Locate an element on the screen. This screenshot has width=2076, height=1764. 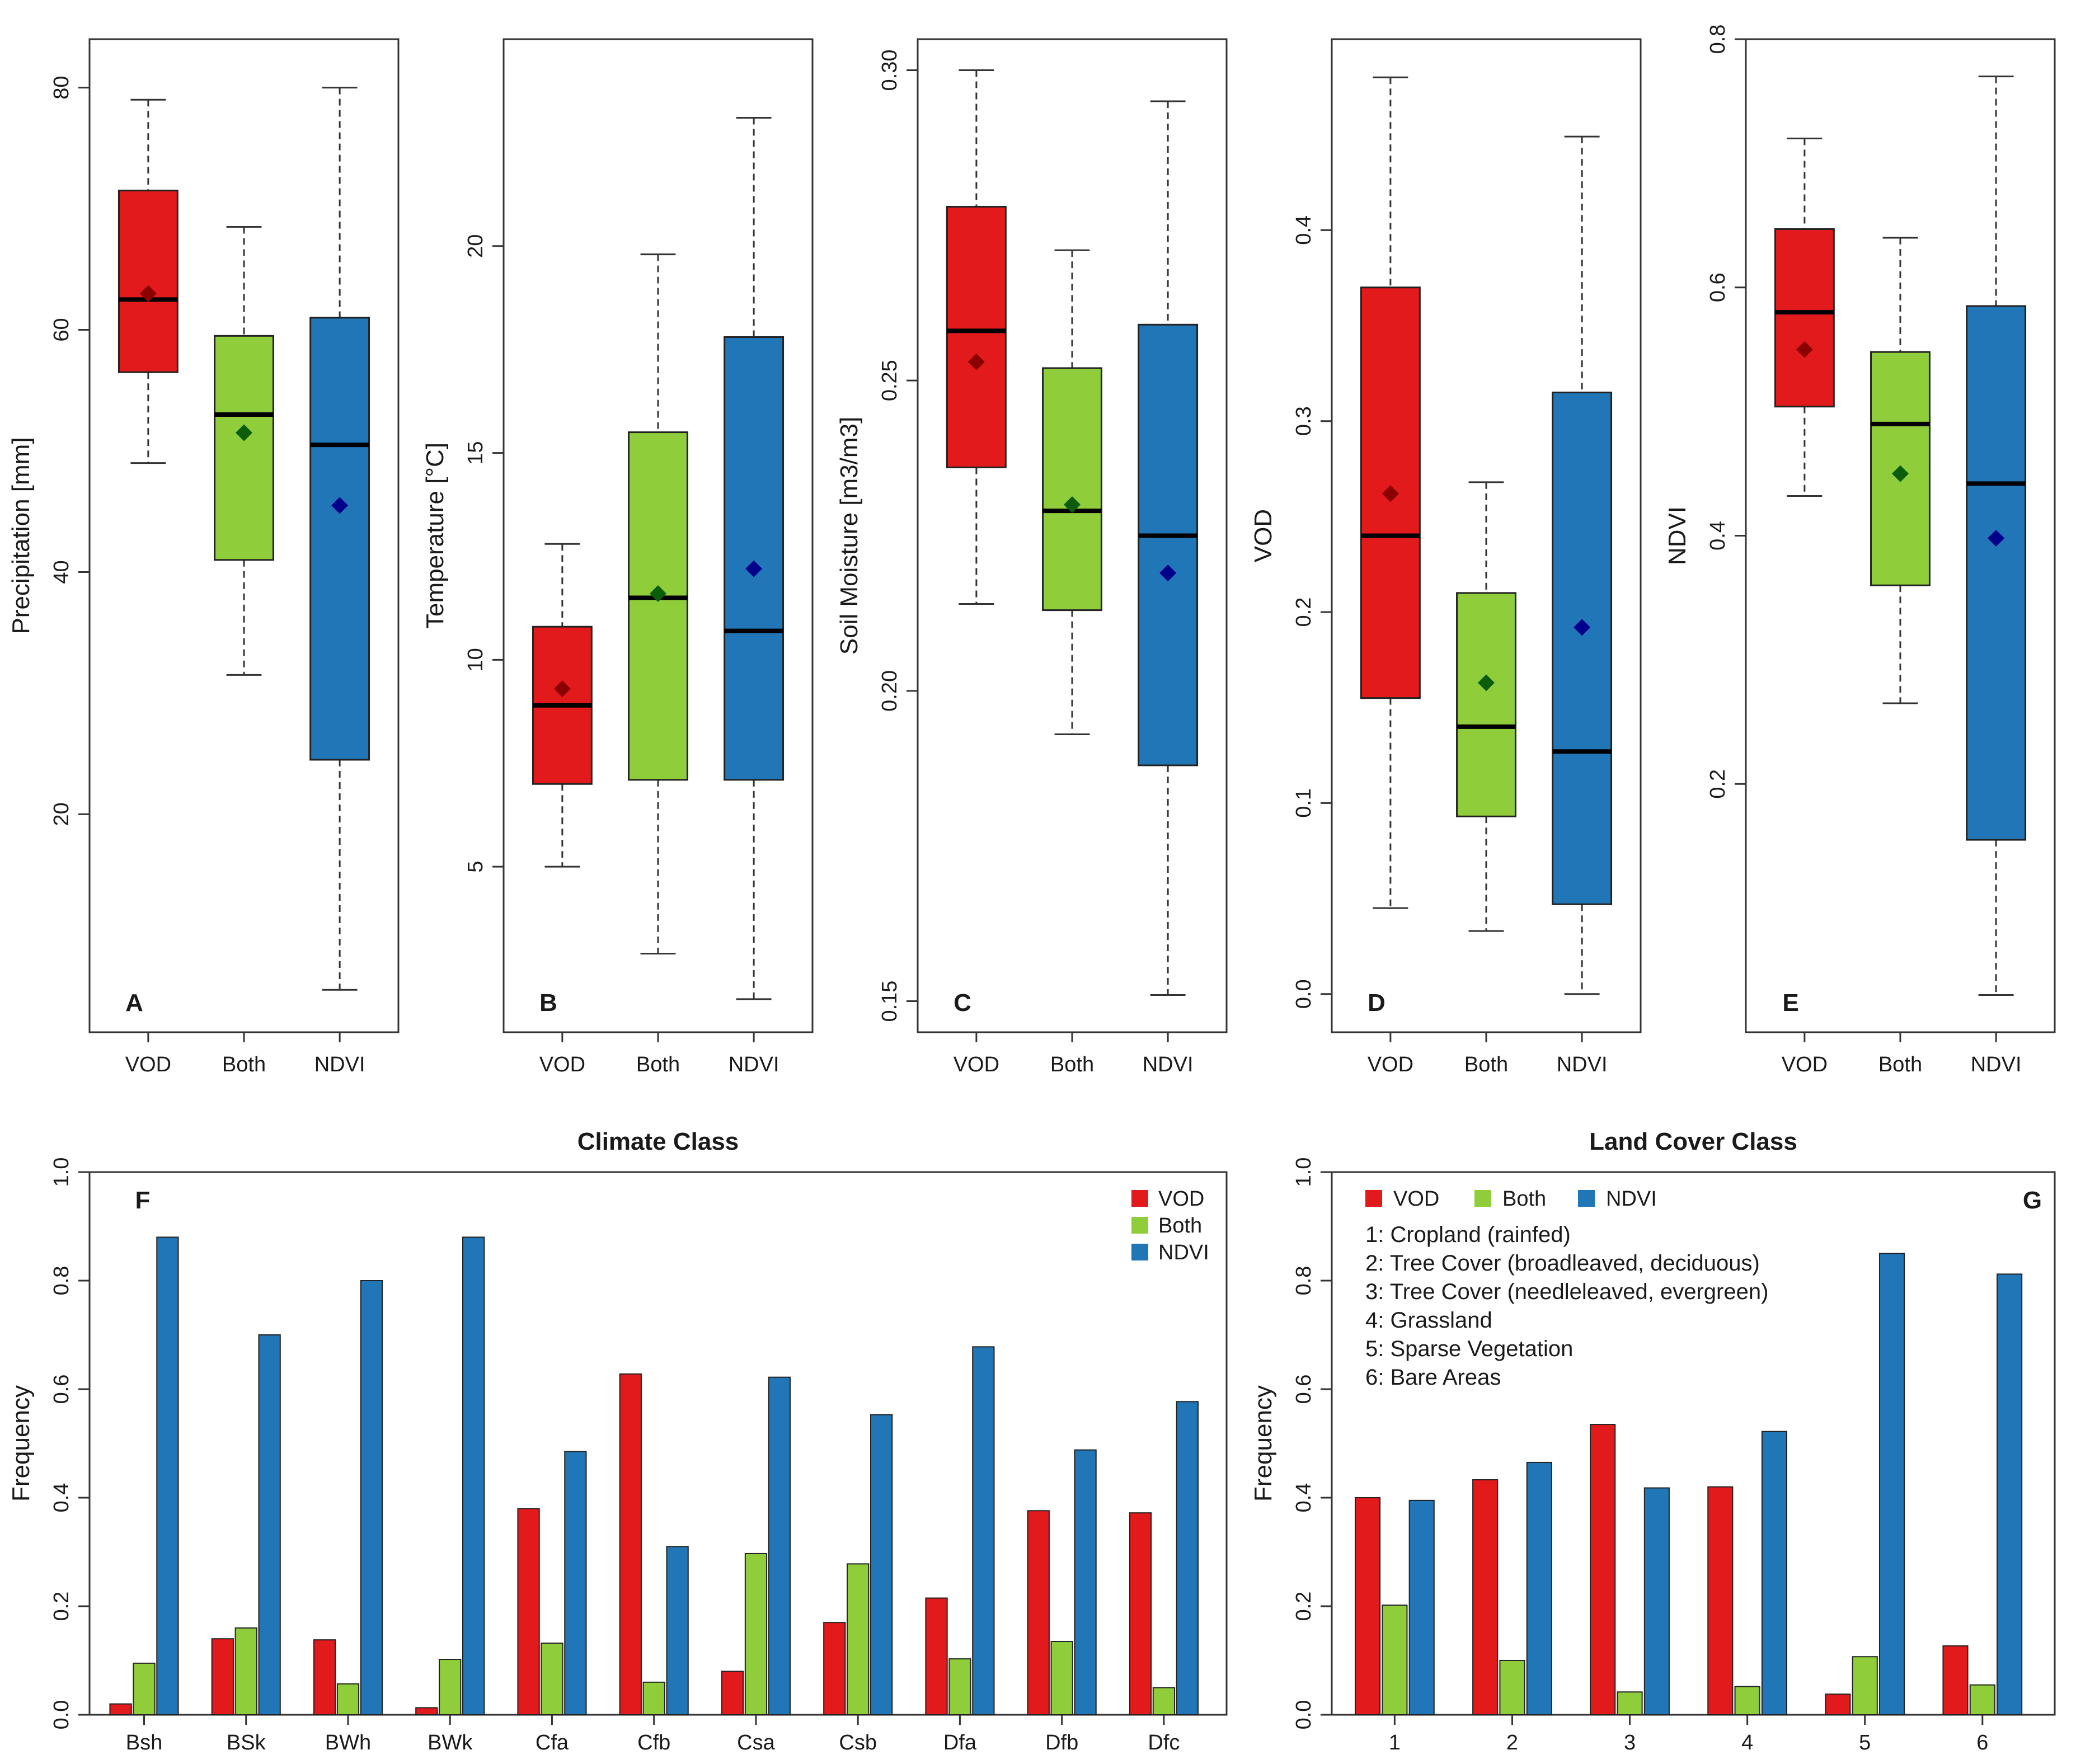
y-tick-label: 10 is located at coordinates (476, 659).